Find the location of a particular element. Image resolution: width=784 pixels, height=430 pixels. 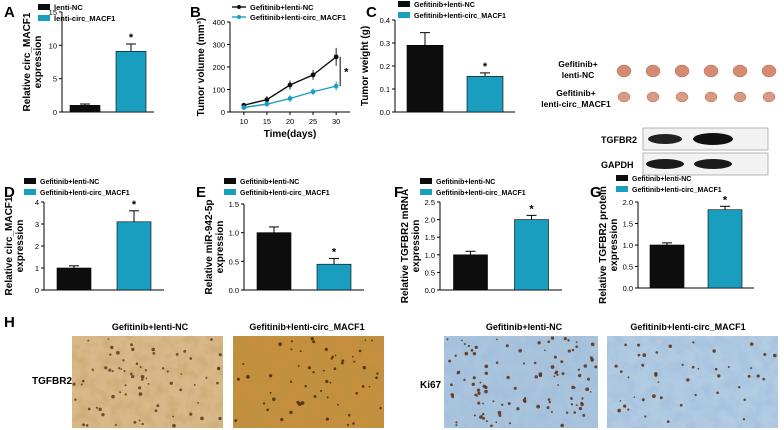

y-tick-label: 2.0 is located at coordinates (628, 202).